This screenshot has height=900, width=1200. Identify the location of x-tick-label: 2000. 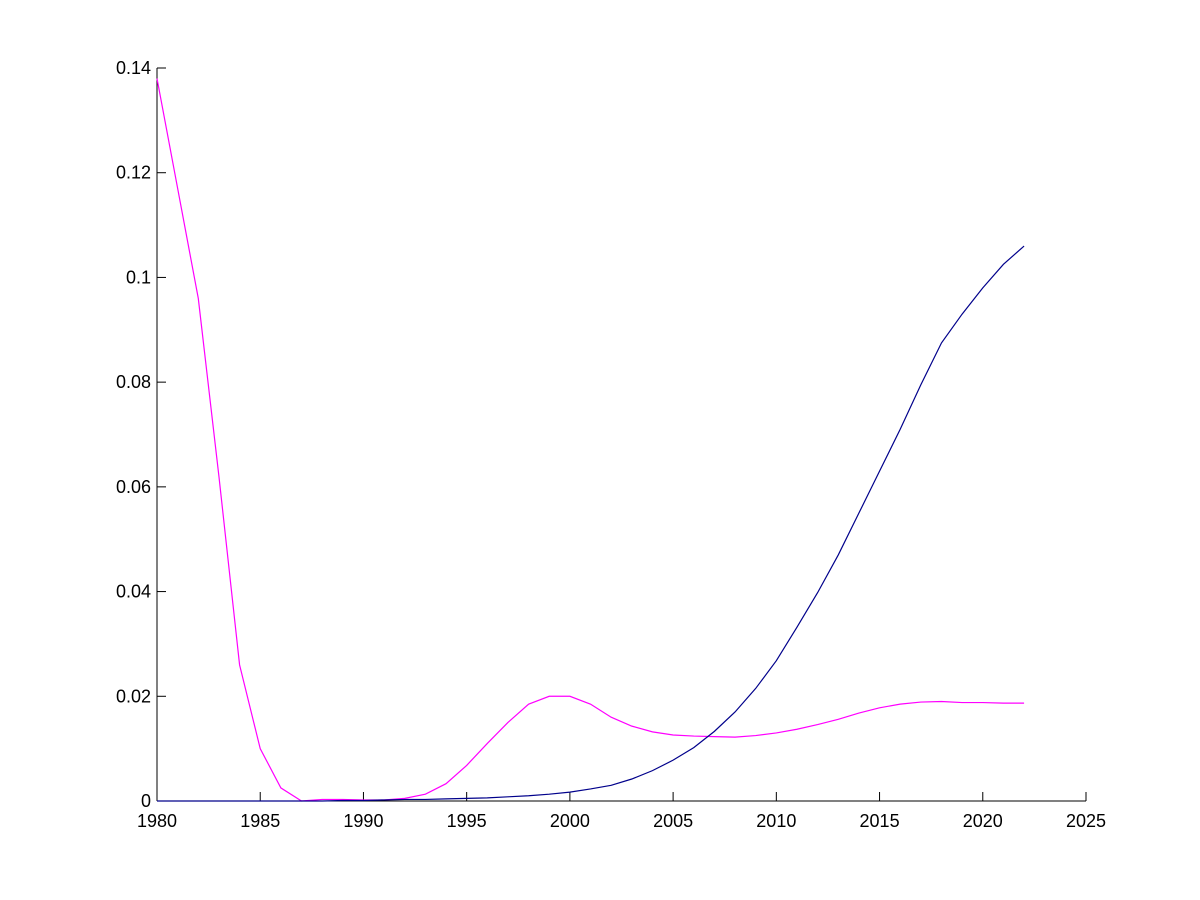
(570, 821).